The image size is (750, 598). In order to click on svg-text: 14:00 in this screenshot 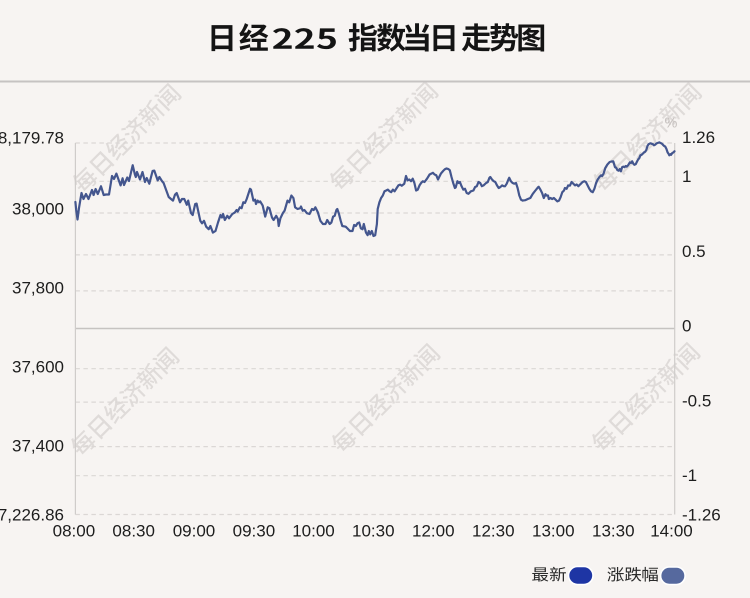, I will do `click(671, 531)`.